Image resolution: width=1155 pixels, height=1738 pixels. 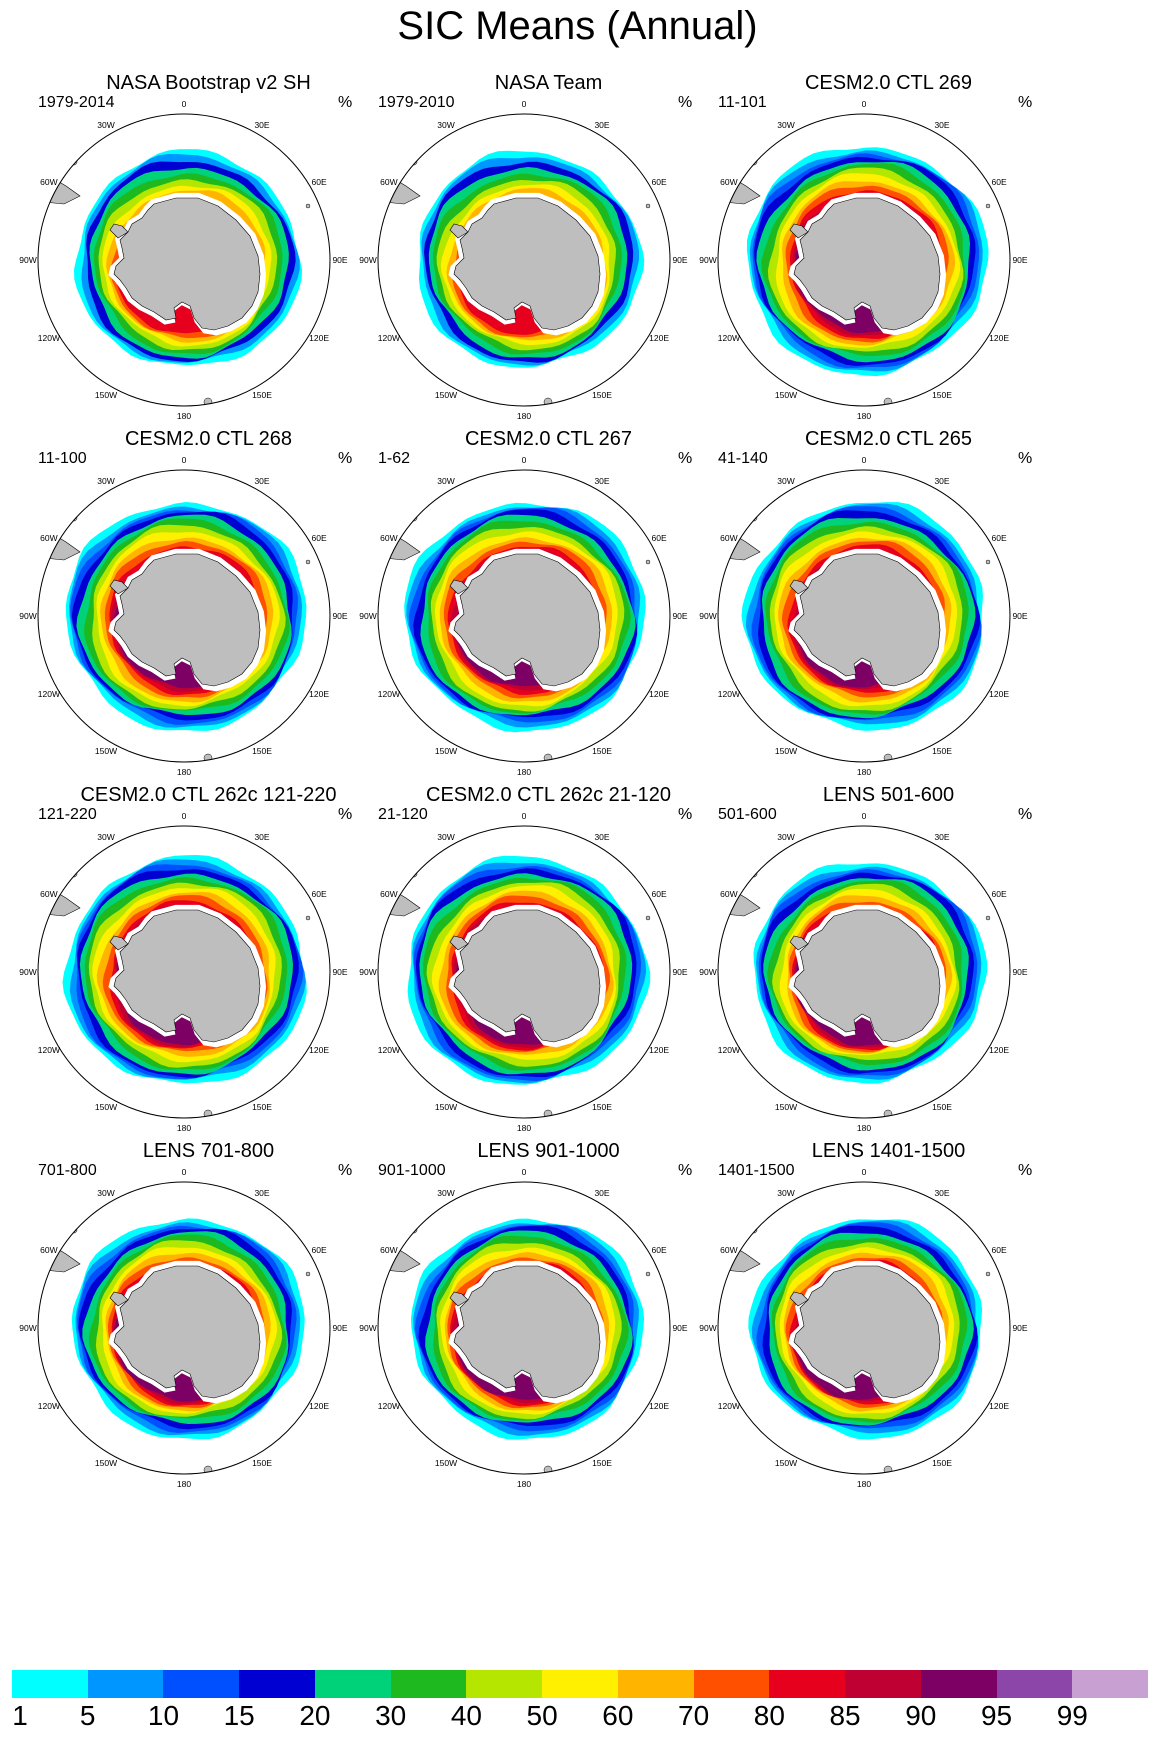 What do you see at coordinates (548, 795) in the screenshot?
I see `panel-title: CESM2.0 CTL 262c 21-120` at bounding box center [548, 795].